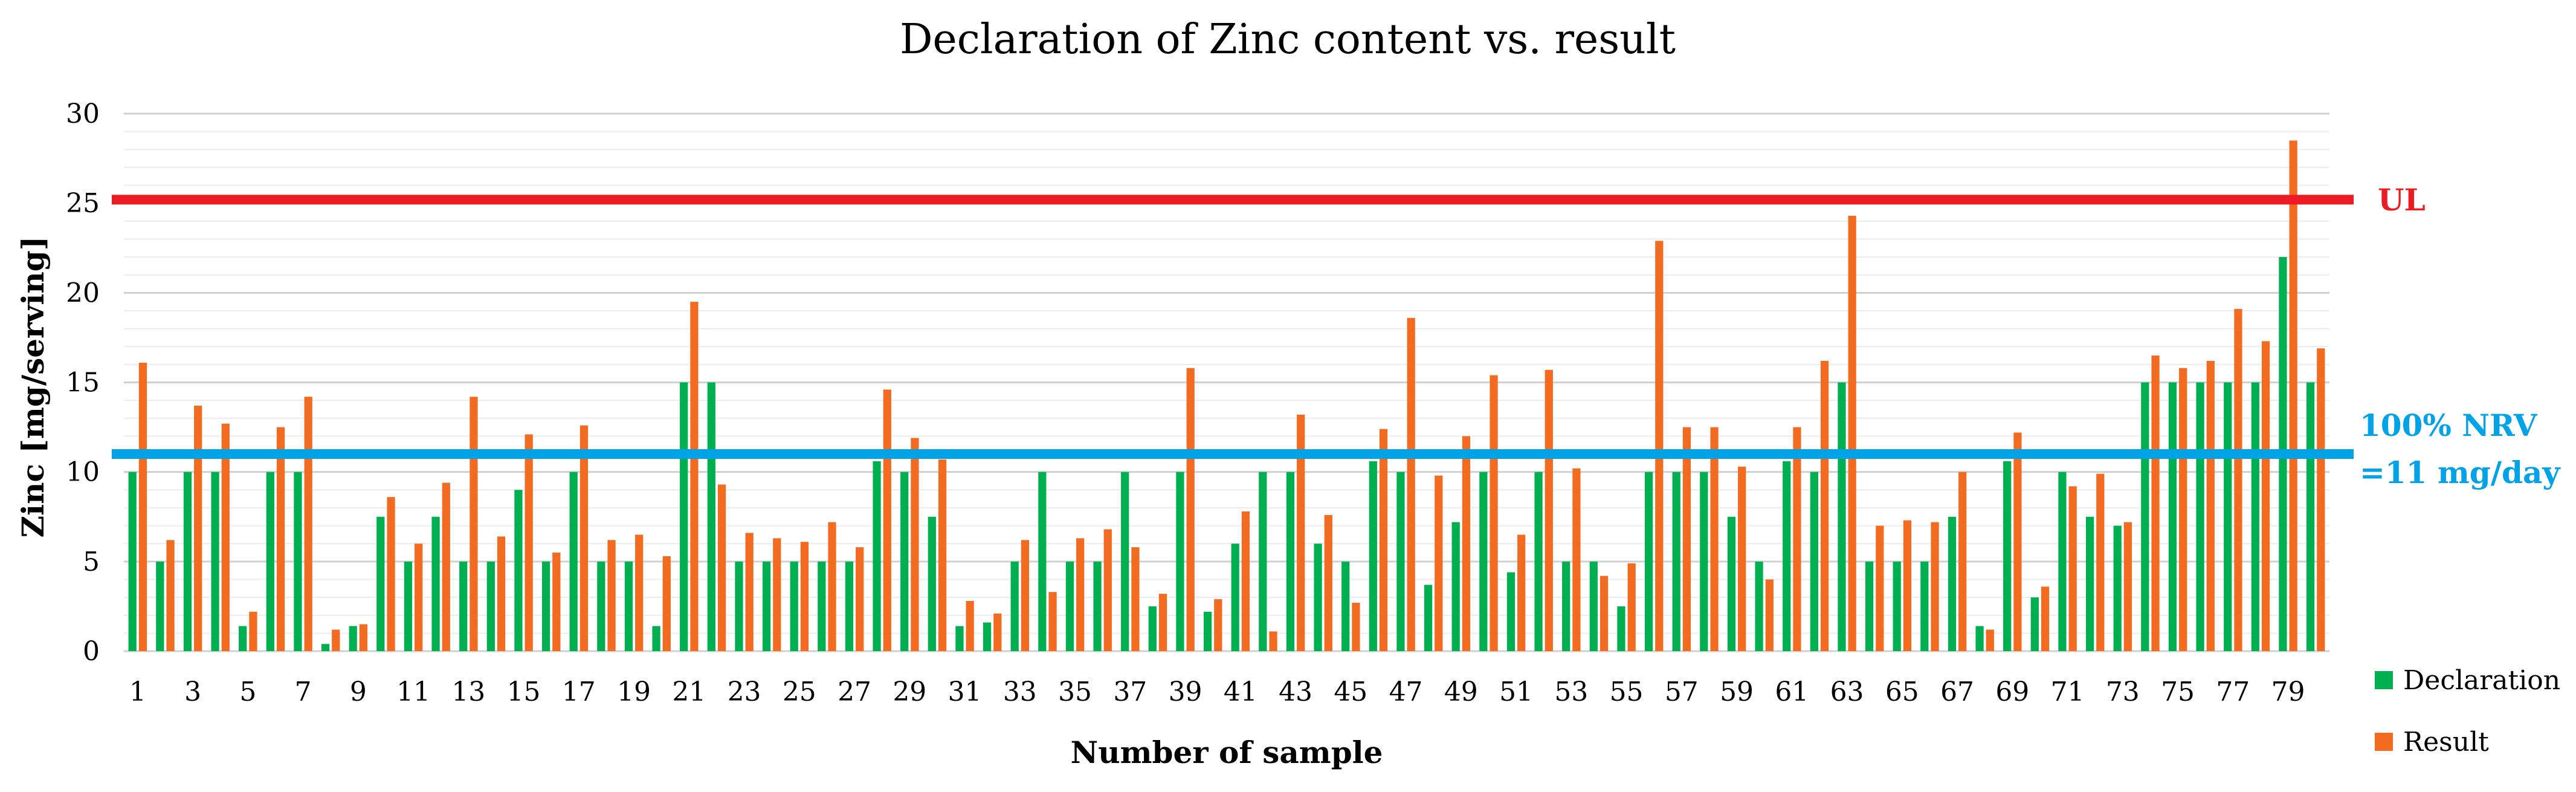 The width and height of the screenshot is (2576, 792). I want to click on x-tick-label: 29, so click(910, 692).